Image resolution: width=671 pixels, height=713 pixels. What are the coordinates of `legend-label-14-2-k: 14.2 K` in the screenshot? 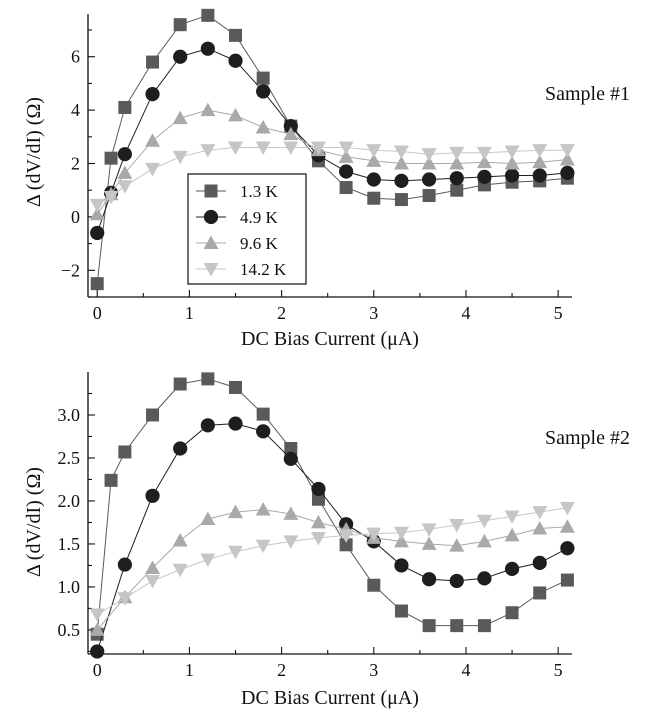 It's located at (263, 269).